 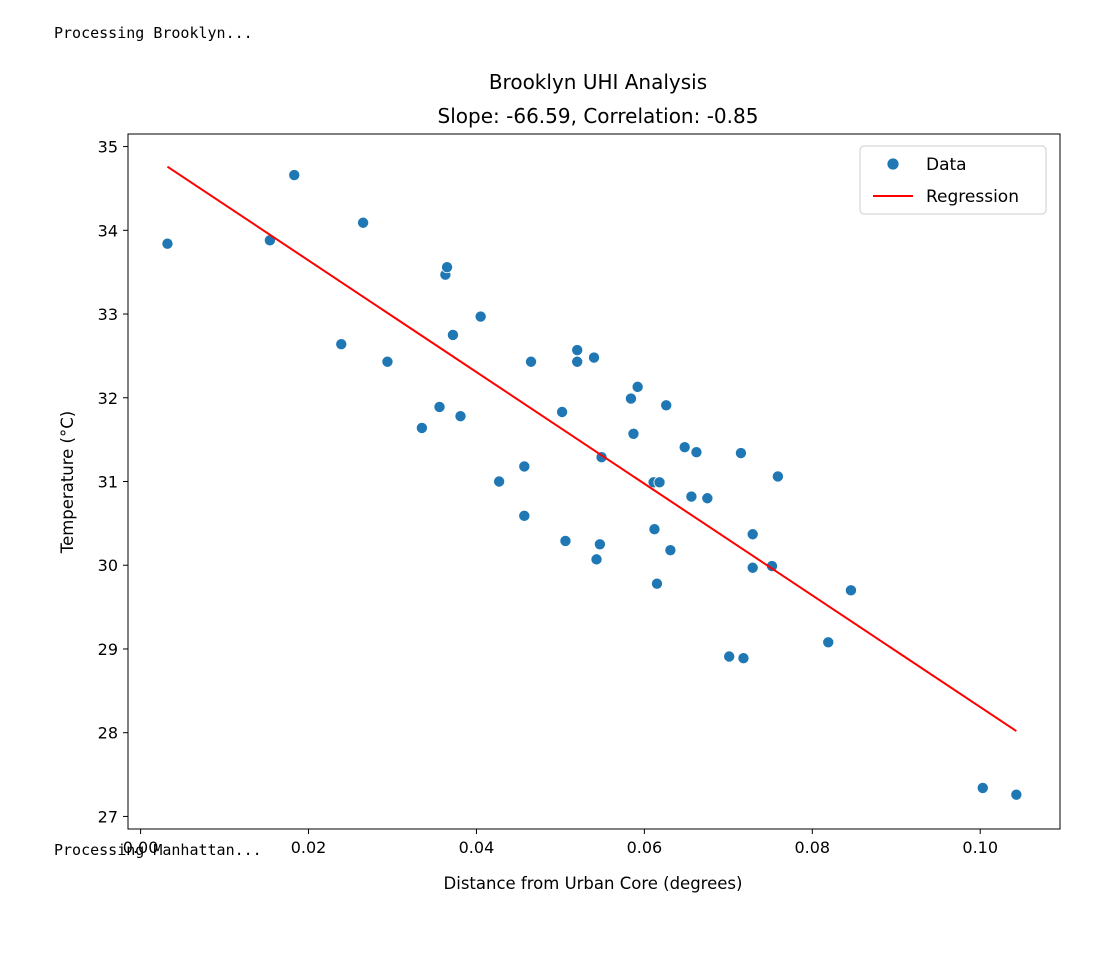 What do you see at coordinates (953, 180) in the screenshot?
I see `legend: Data Regression` at bounding box center [953, 180].